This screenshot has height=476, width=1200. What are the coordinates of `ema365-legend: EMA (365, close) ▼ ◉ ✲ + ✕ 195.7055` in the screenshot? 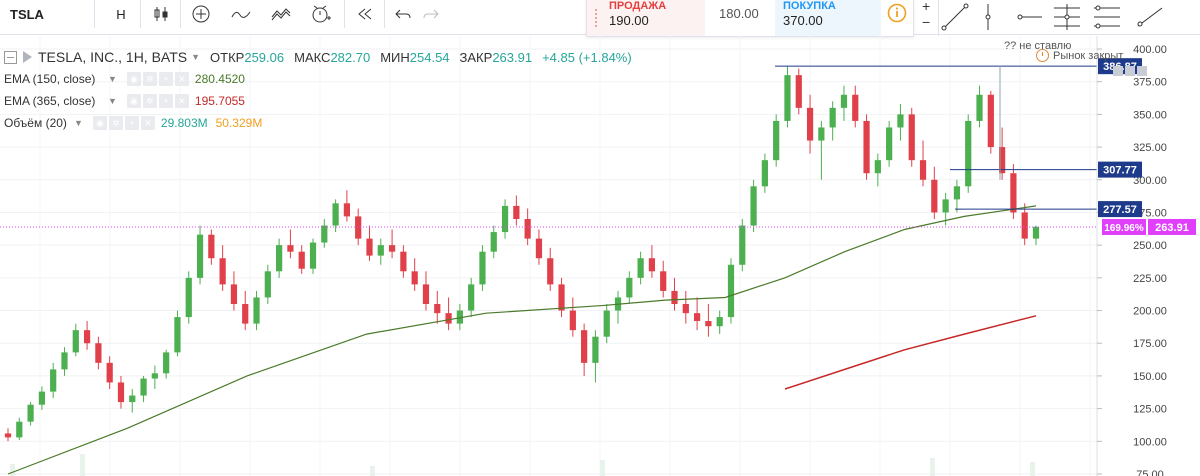 It's located at (124, 101).